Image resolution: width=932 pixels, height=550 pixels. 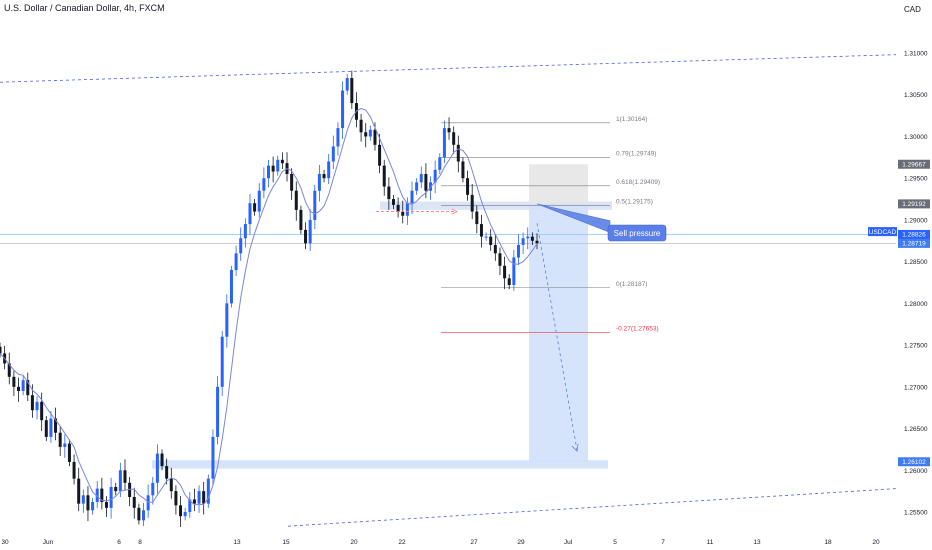 What do you see at coordinates (757, 542) in the screenshot?
I see `x-tick-label: 13` at bounding box center [757, 542].